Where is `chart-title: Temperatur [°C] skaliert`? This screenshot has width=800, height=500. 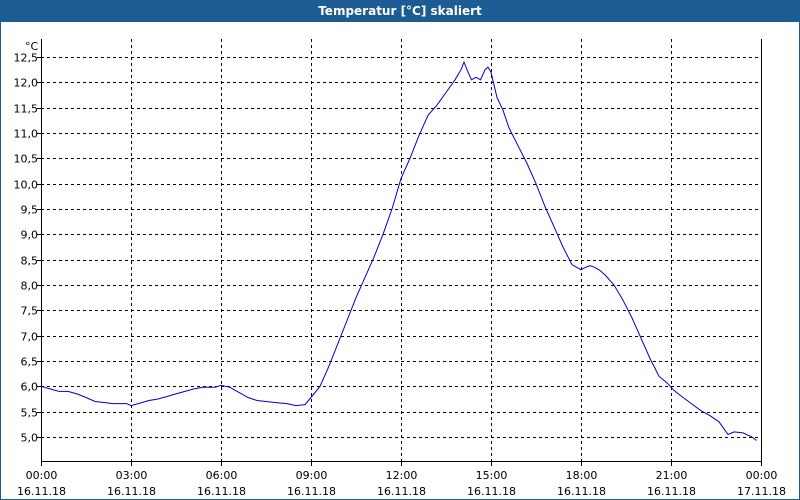 chart-title: Temperatur [°C] skaliert is located at coordinates (400, 11).